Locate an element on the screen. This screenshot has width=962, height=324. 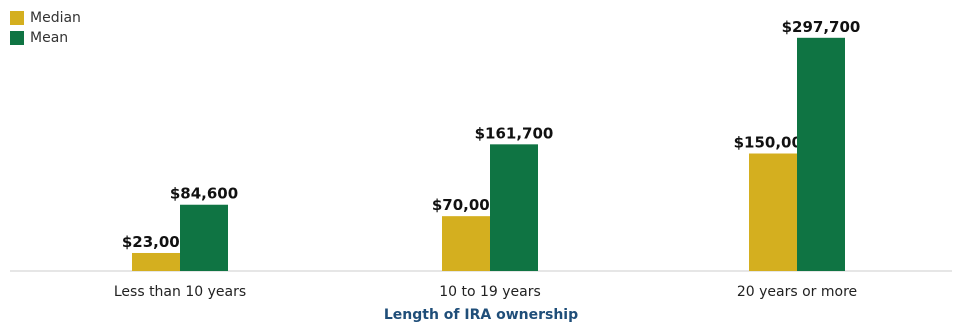
legend-item-median: Median is located at coordinates (45, 18).